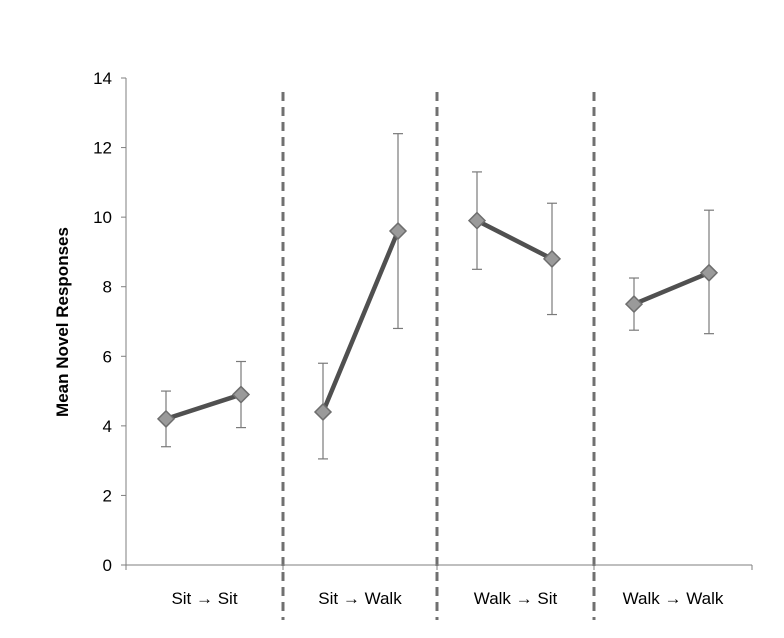 The height and width of the screenshot is (638, 784). Describe the element at coordinates (102, 148) in the screenshot. I see `y-tick-label: 12` at that location.